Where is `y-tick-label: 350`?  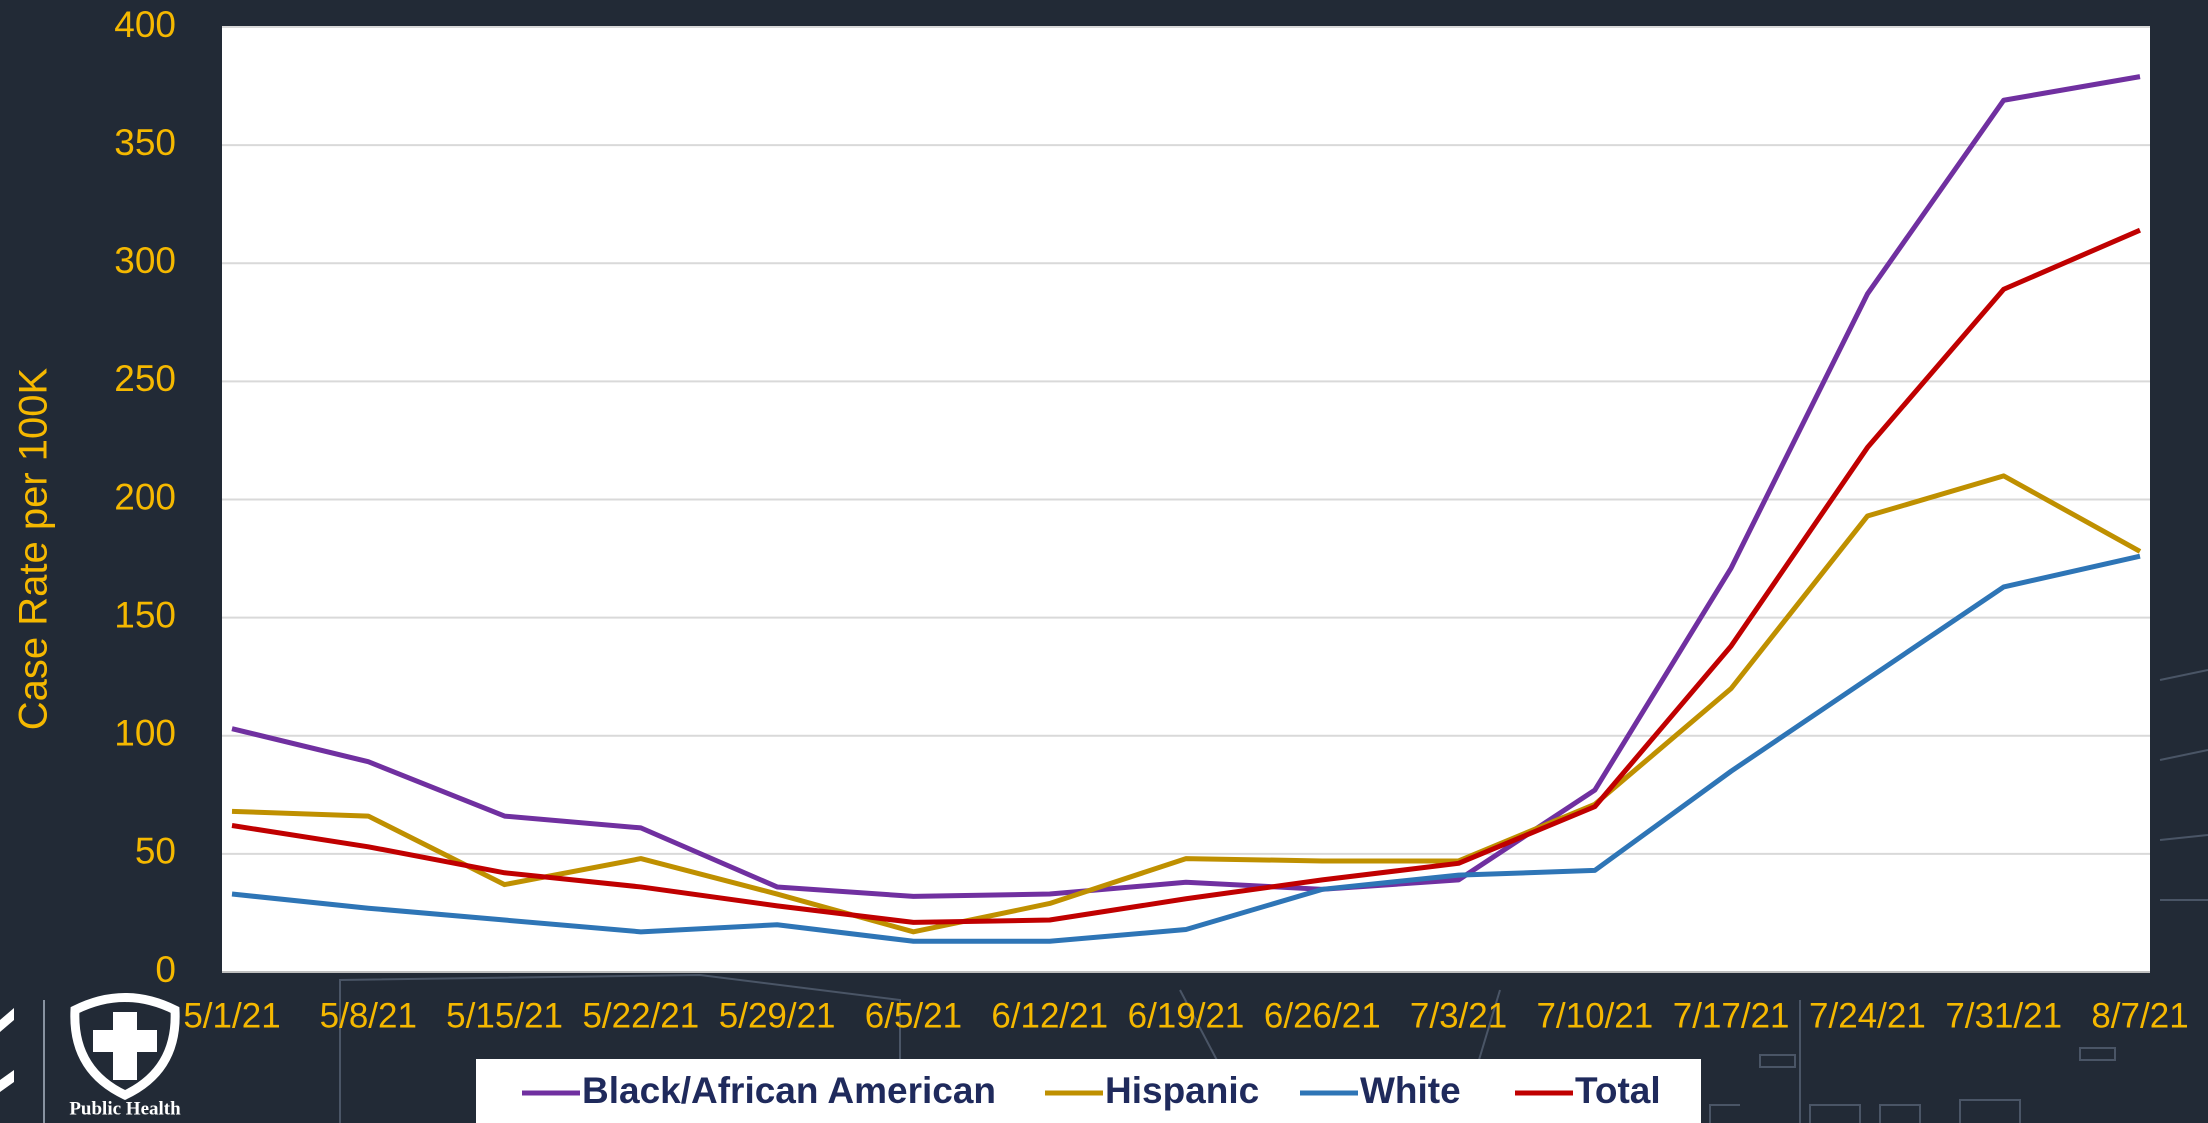
y-tick-label: 350 is located at coordinates (145, 142).